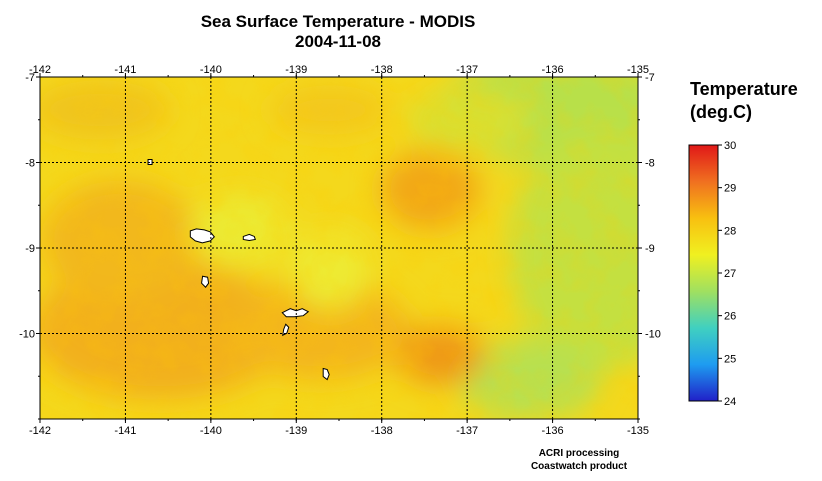  Describe the element at coordinates (338, 21) in the screenshot. I see `title-line-1: Sea Surface Temperature - MODIS` at that location.